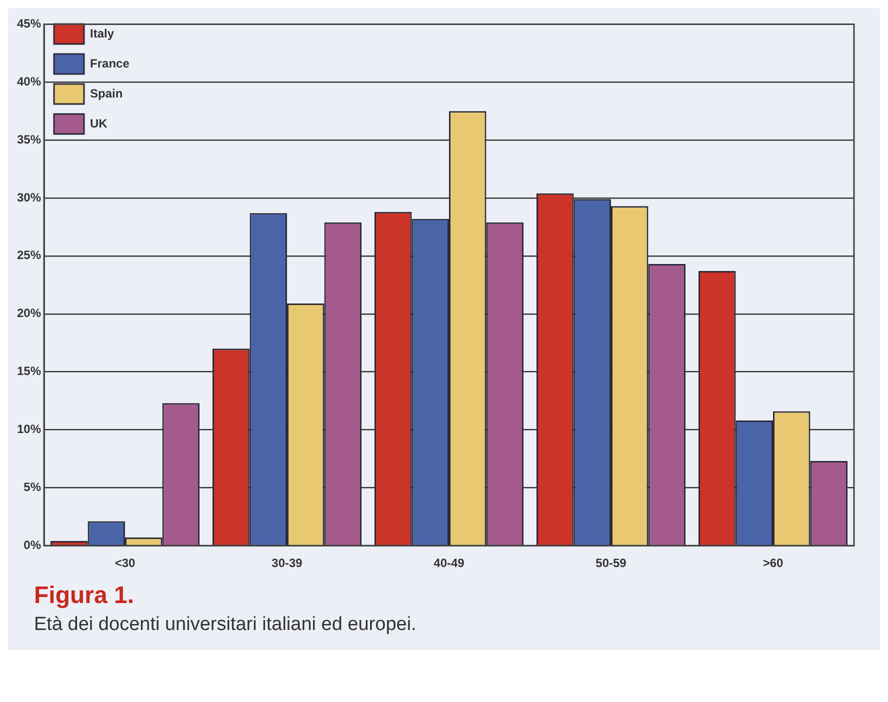  I want to click on x-tick-label: >60, so click(773, 563).